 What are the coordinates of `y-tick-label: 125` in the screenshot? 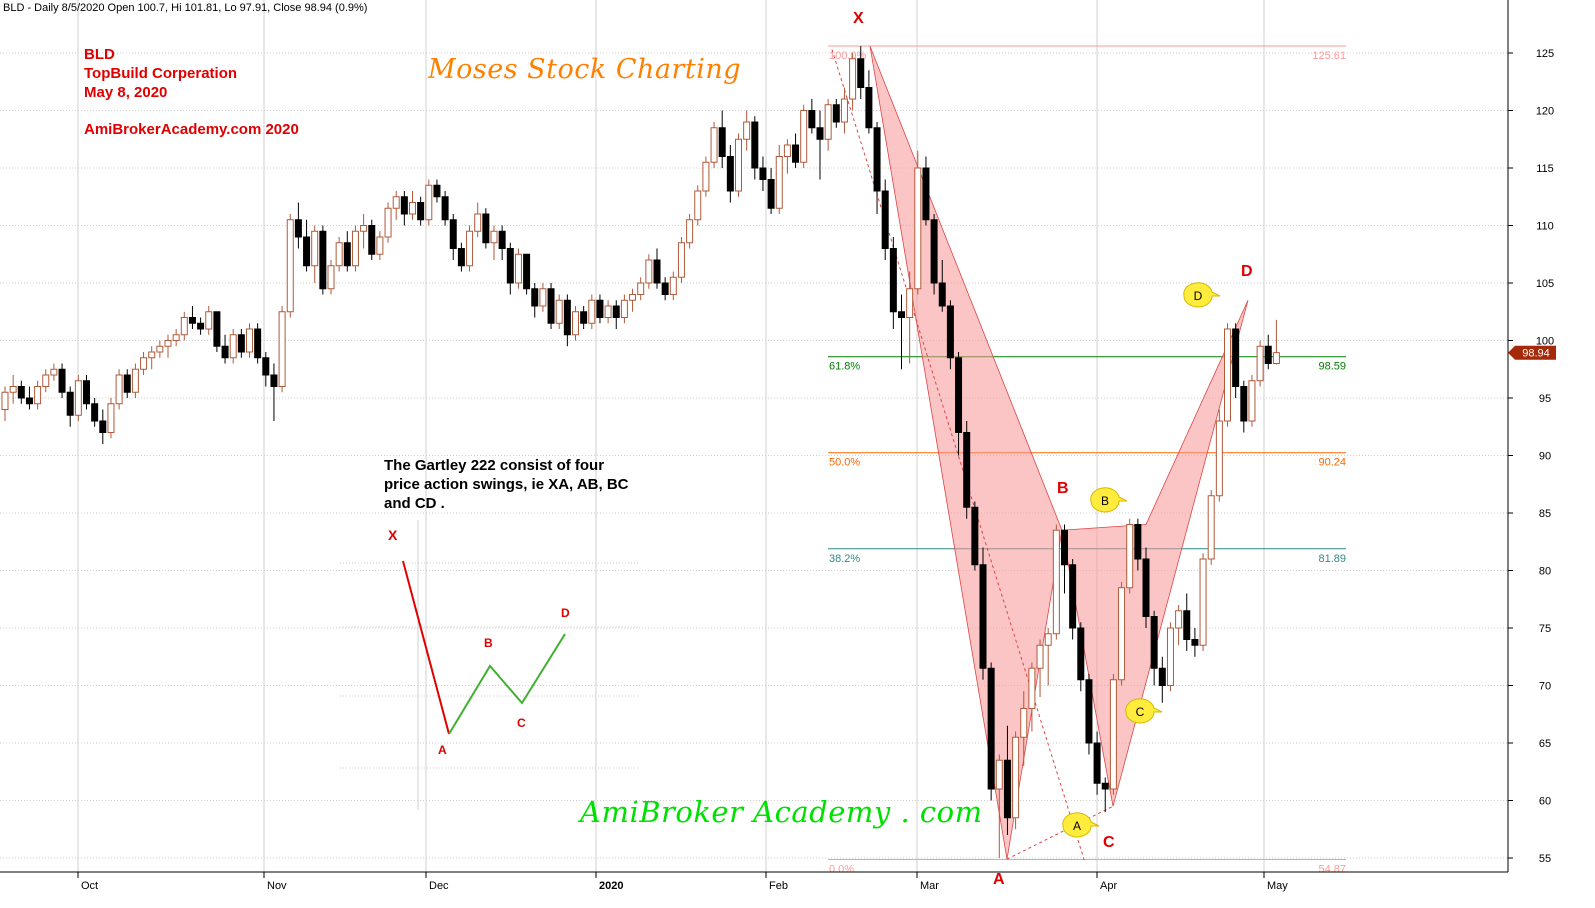 It's located at (1545, 54).